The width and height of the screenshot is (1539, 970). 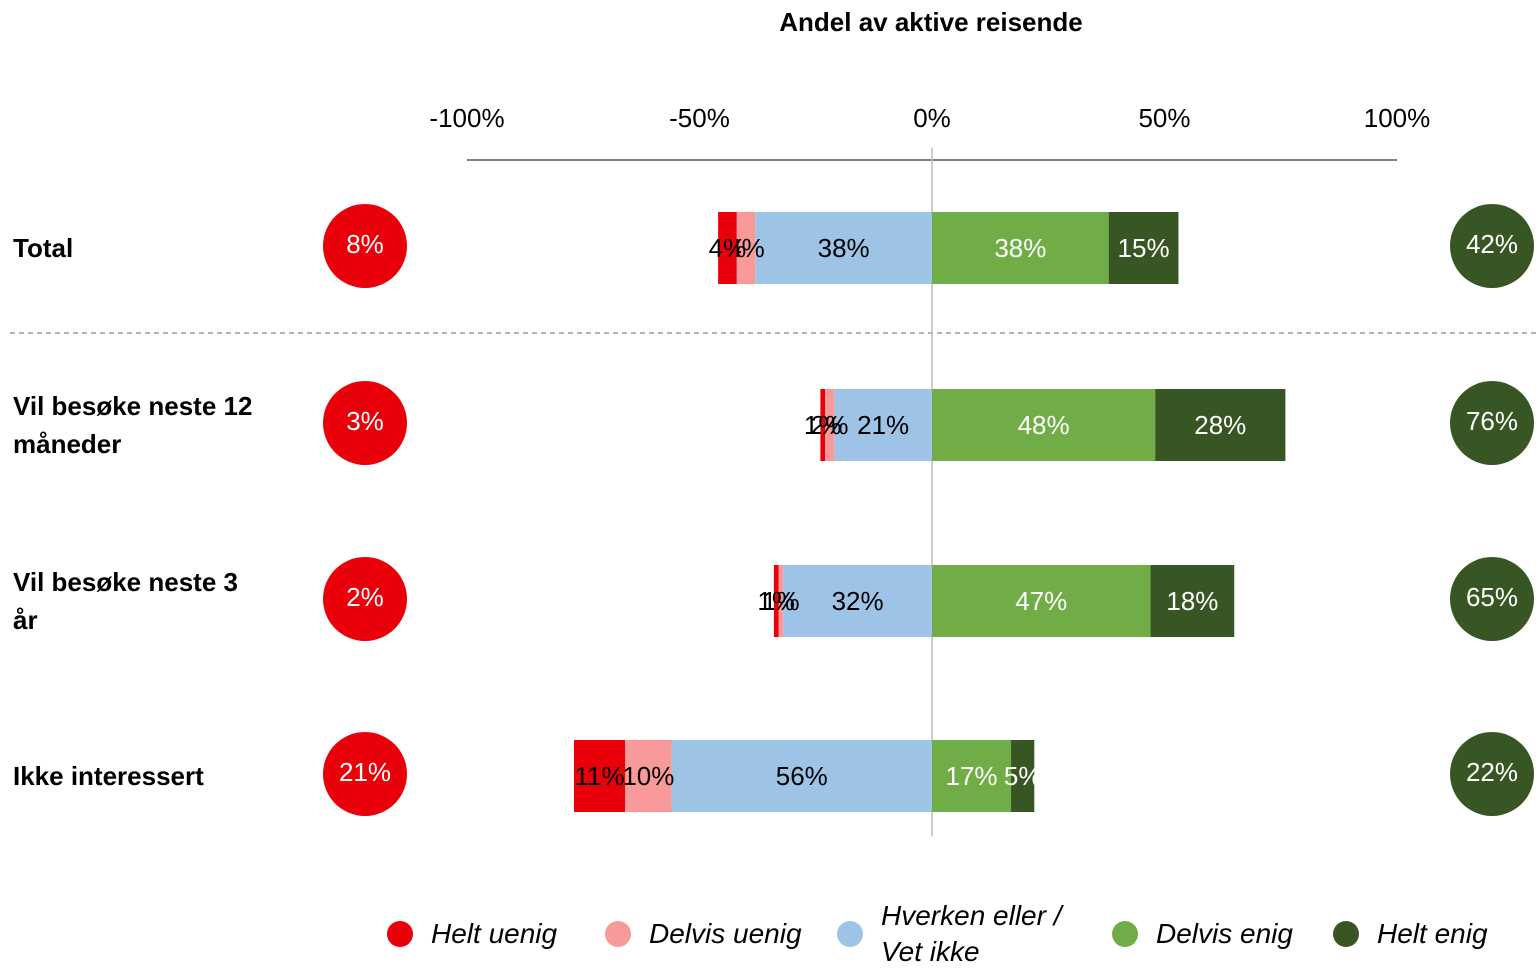 I want to click on value-label: 10%, so click(x=648, y=776).